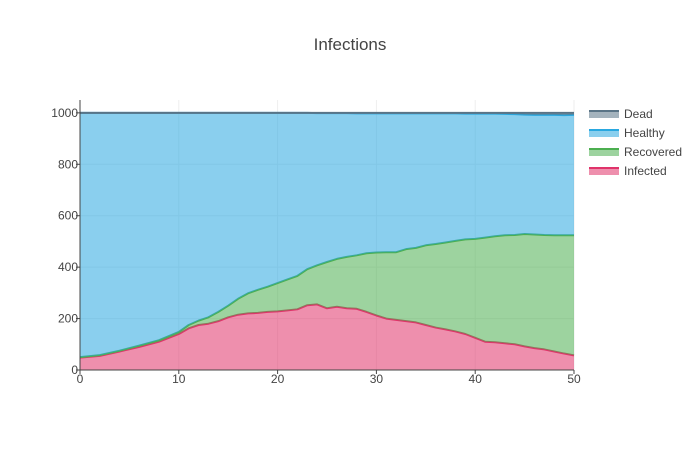 The width and height of the screenshot is (700, 455). I want to click on legend-label-infected: Infected, so click(645, 171).